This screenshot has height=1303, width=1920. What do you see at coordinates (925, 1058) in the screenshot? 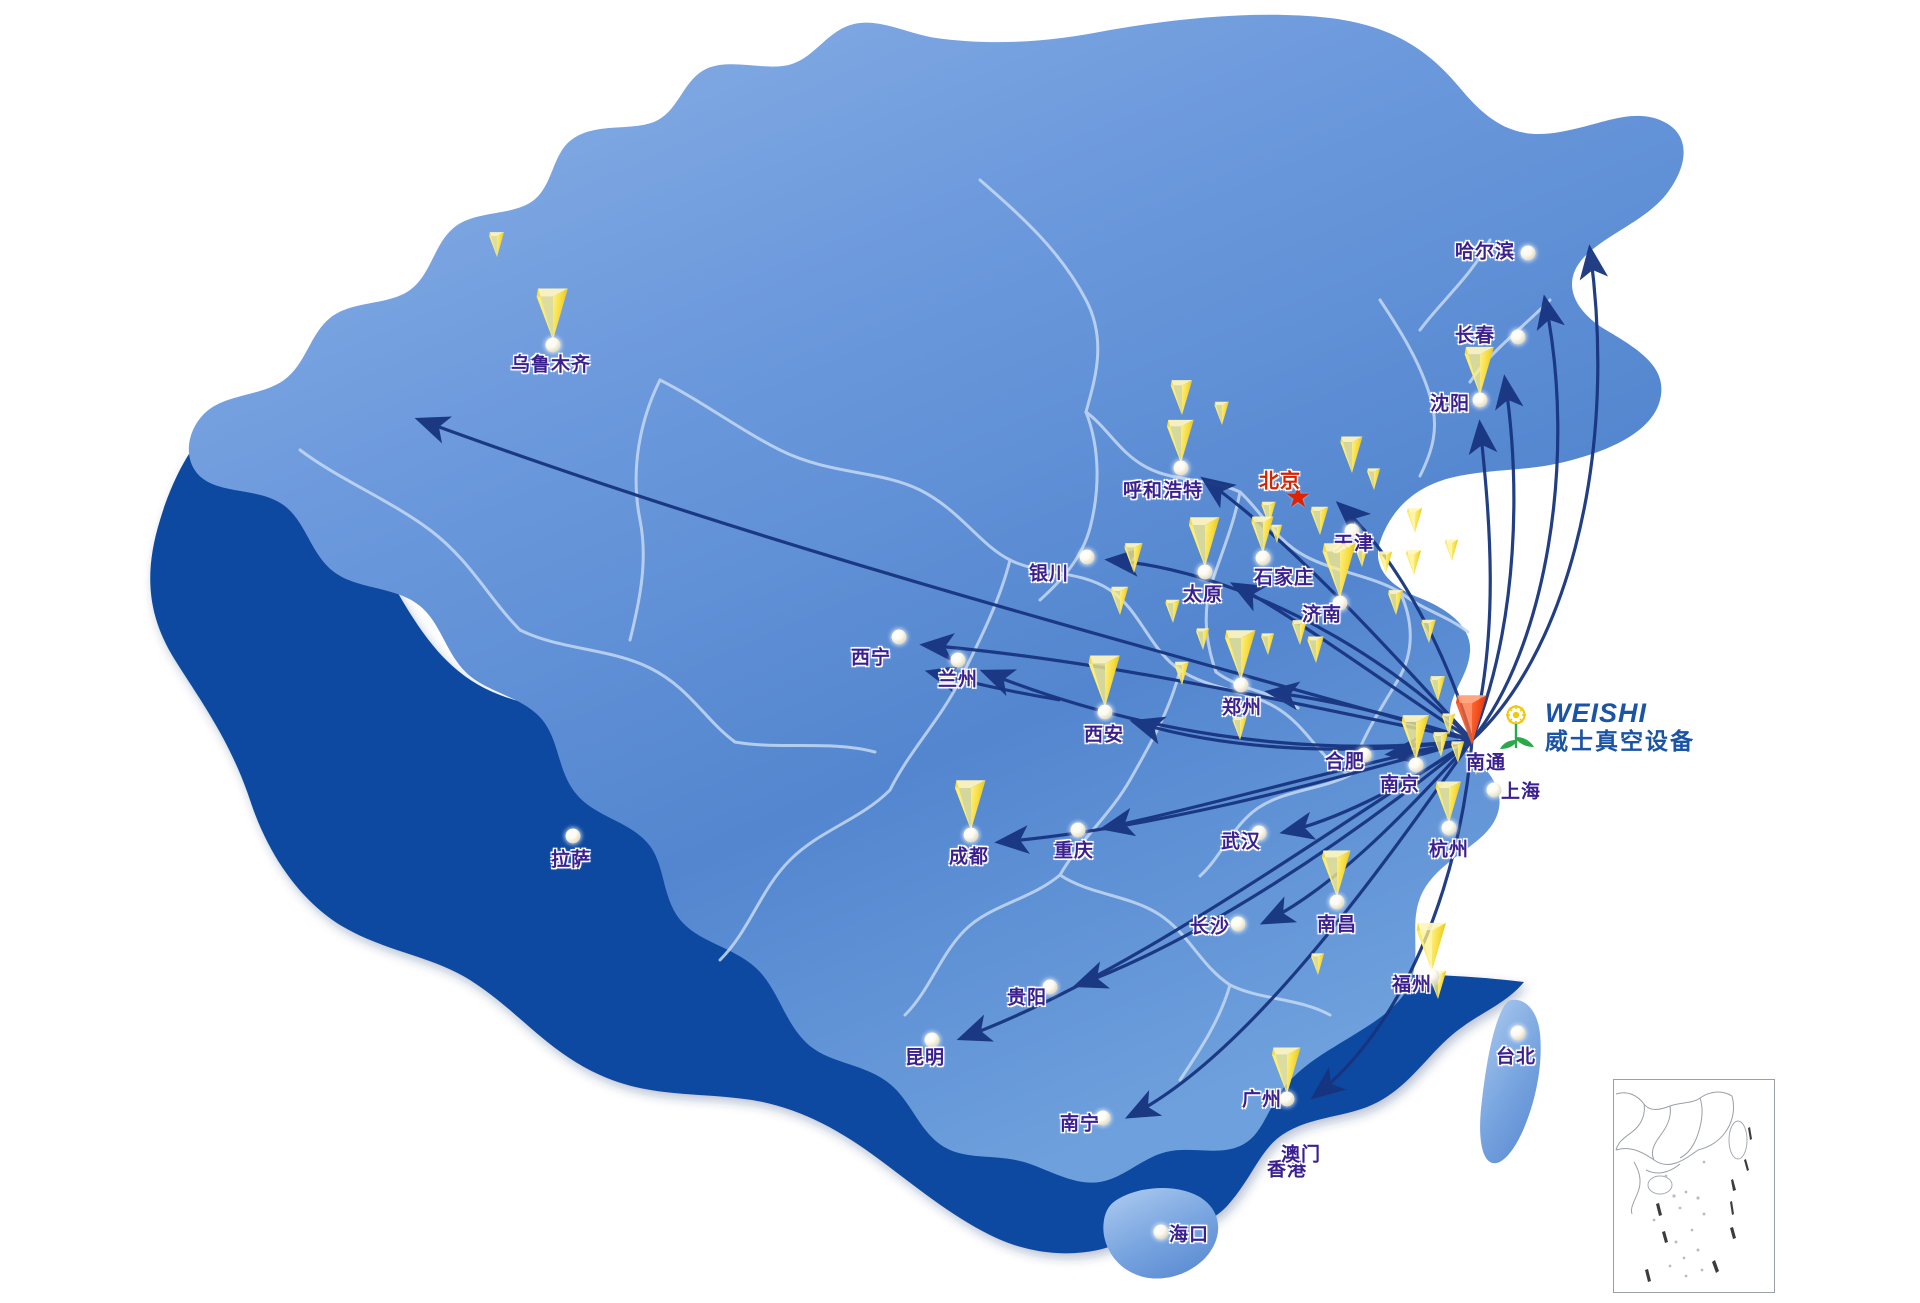
I see `city-label-昆明: 昆明` at bounding box center [925, 1058].